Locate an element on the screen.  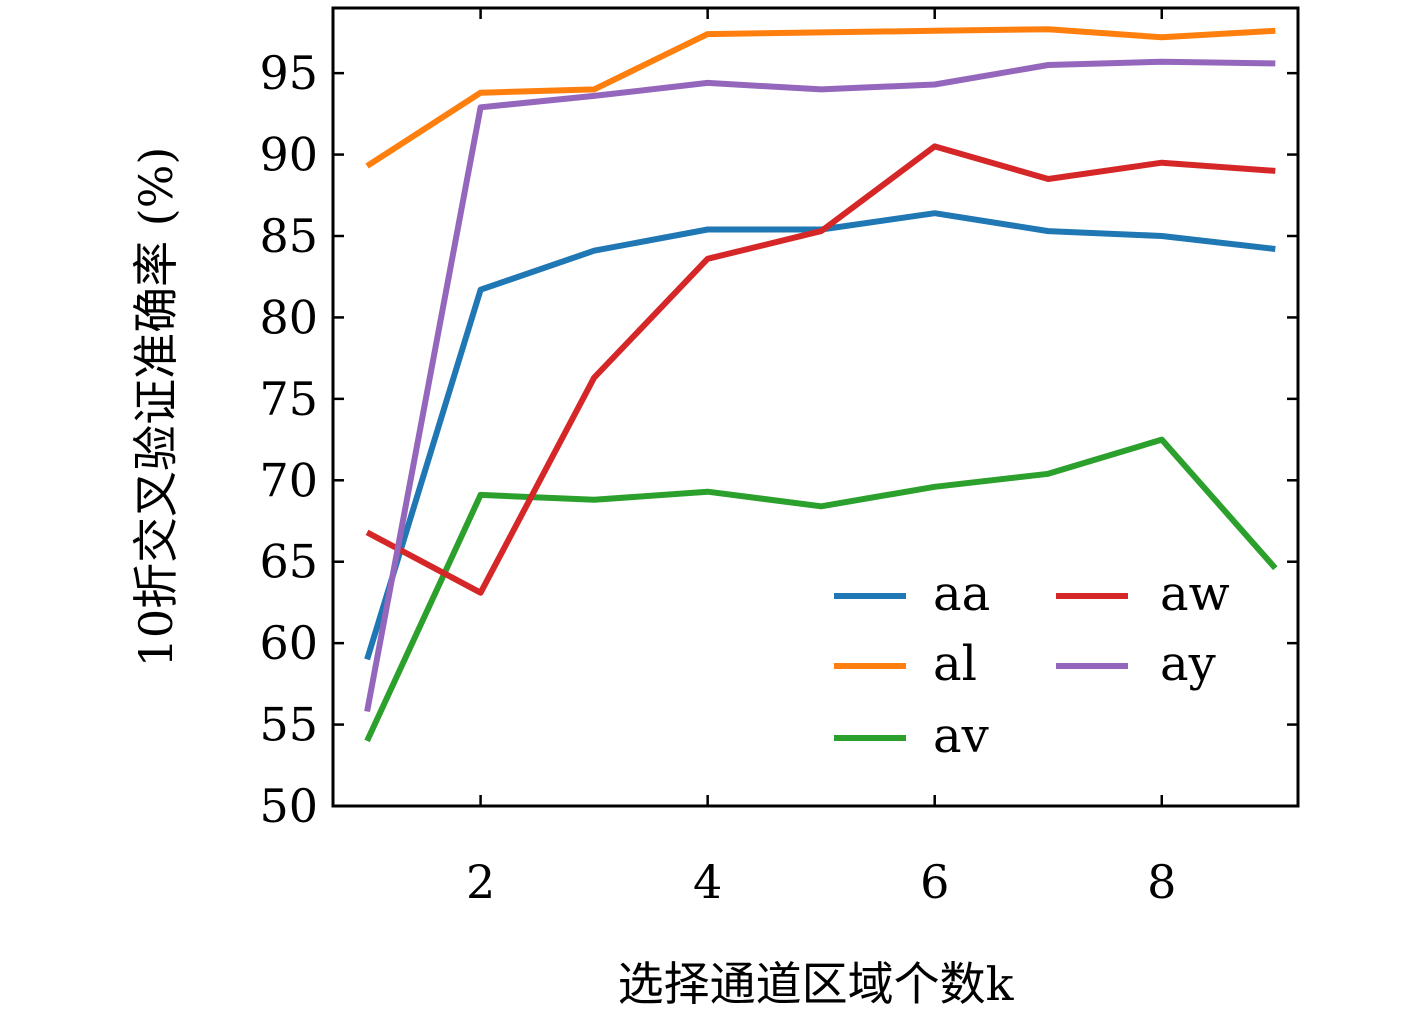
legend-label-aw: aw is located at coordinates (1195, 594).